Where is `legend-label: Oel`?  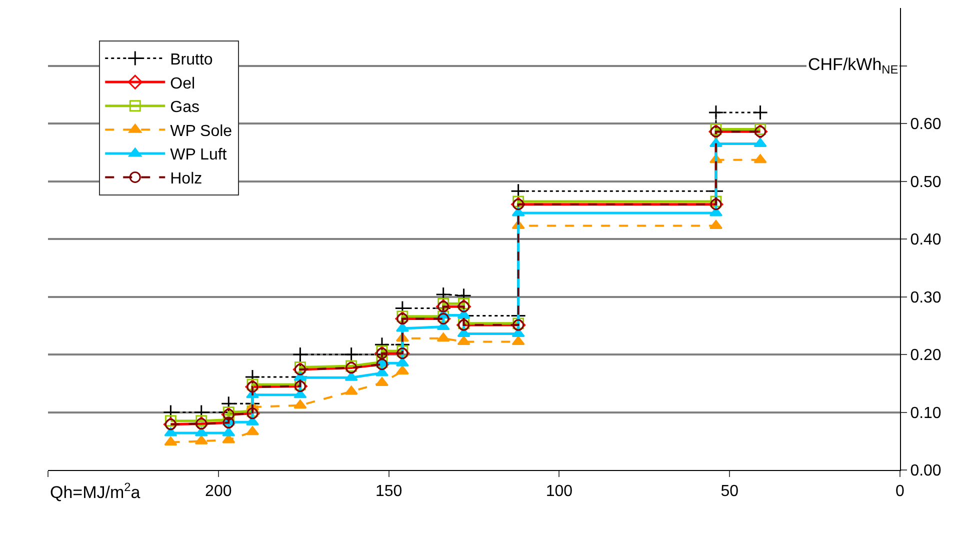
legend-label: Oel is located at coordinates (183, 83).